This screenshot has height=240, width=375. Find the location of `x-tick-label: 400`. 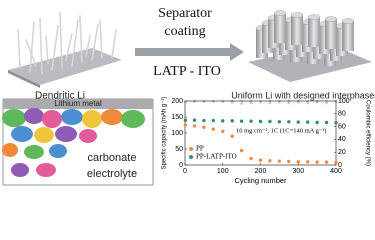

x-tick-label: 400 is located at coordinates (336, 171).